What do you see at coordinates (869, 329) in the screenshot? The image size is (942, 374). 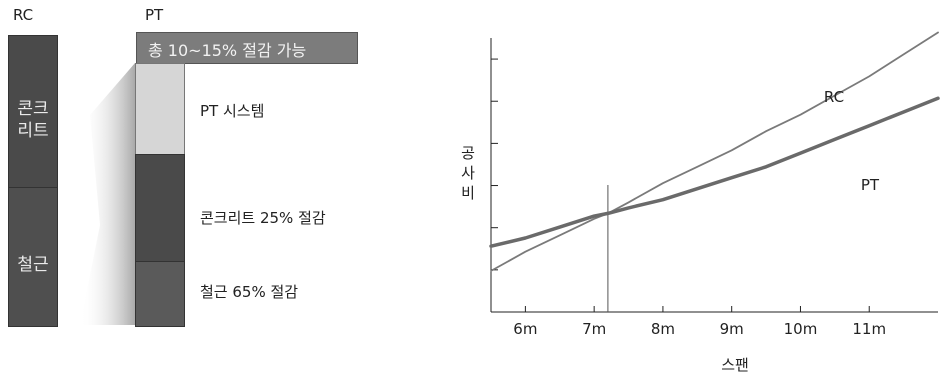 I see `x-tick-label: 11m` at bounding box center [869, 329].